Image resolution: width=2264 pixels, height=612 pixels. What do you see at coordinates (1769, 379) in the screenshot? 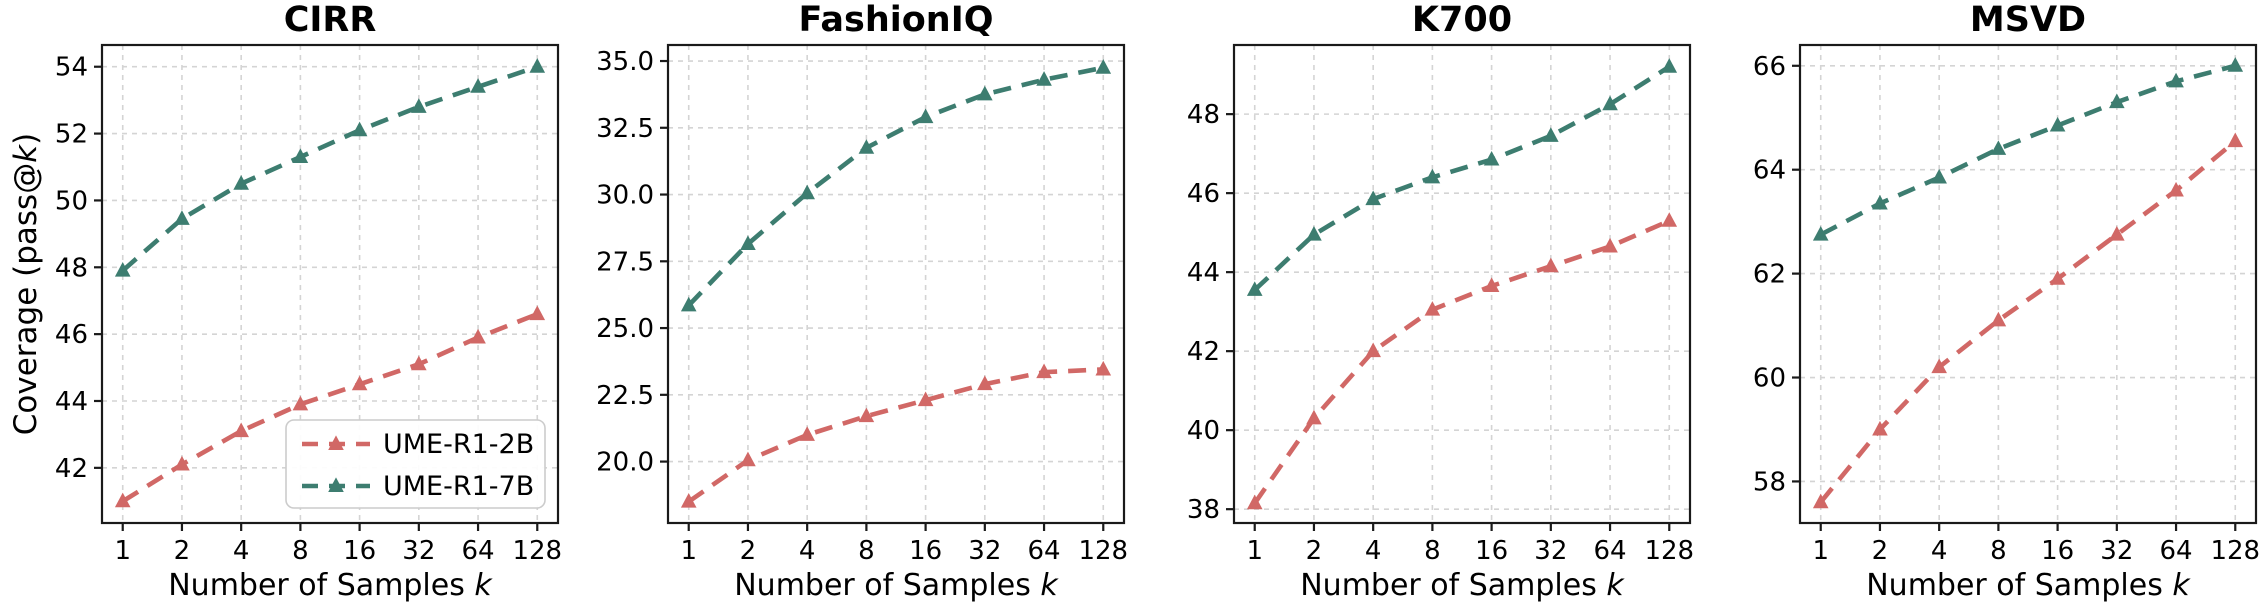
I see `y-tick-label: 60` at bounding box center [1769, 379].